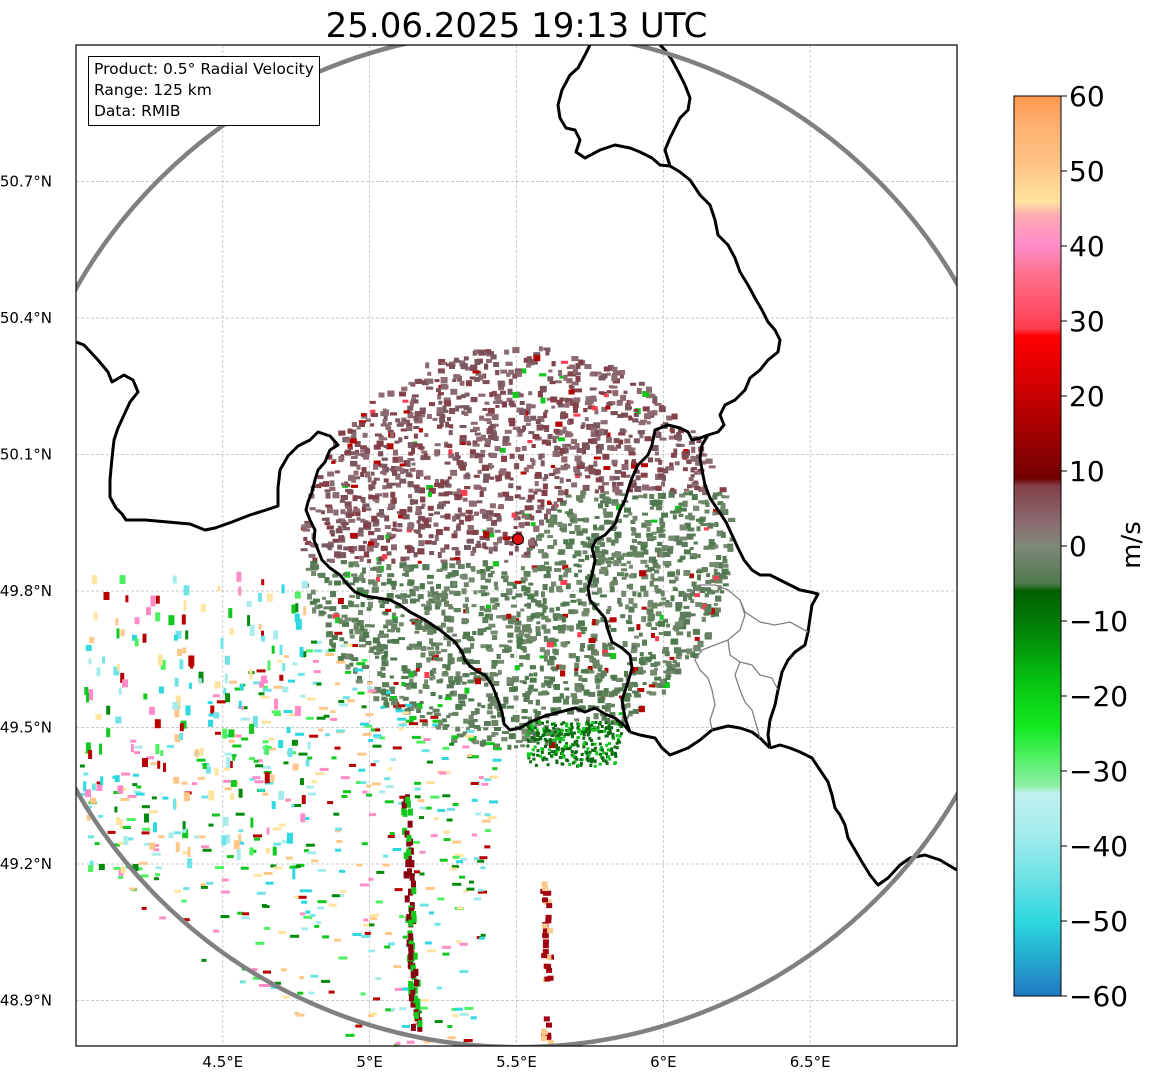  I want to click on border-luxembourg-germany, so click(759, 591).